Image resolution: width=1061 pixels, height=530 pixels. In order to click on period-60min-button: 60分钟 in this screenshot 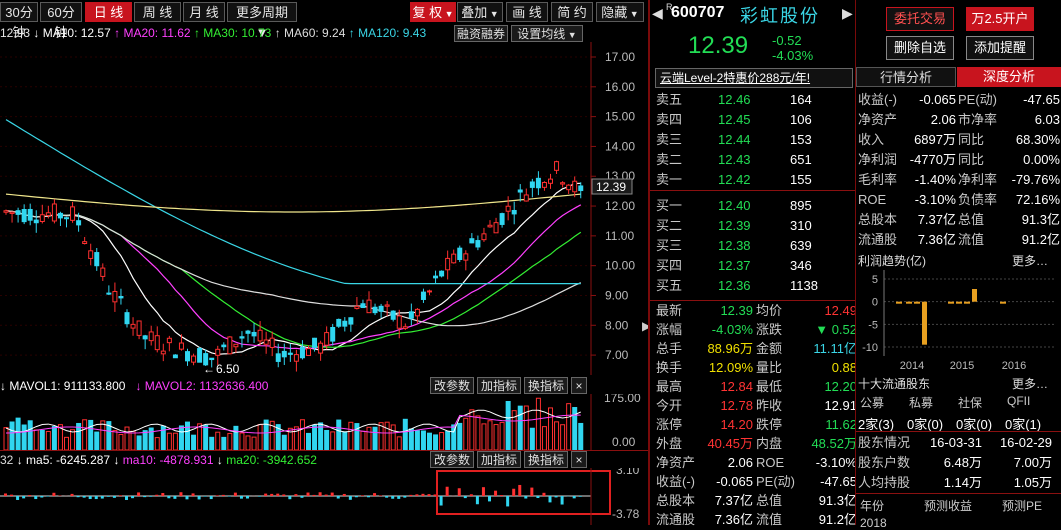, I will do `click(61, 12)`.